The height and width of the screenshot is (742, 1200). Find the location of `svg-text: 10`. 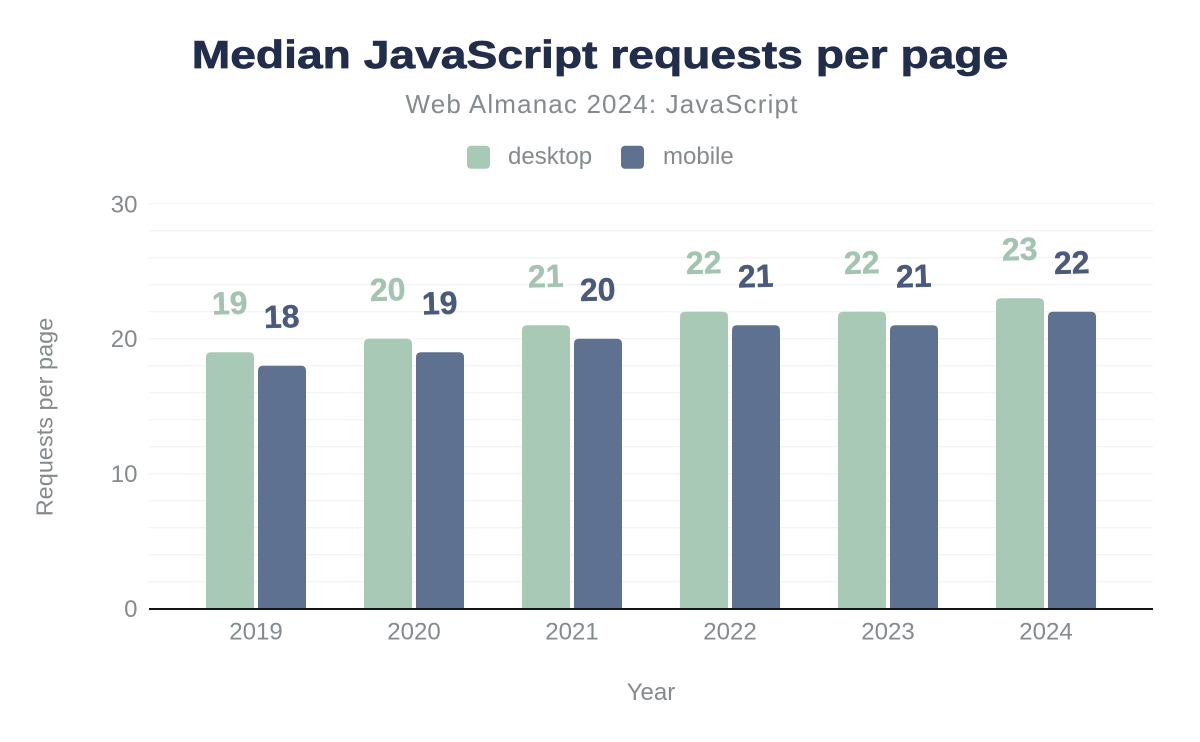

svg-text: 10 is located at coordinates (124, 474).